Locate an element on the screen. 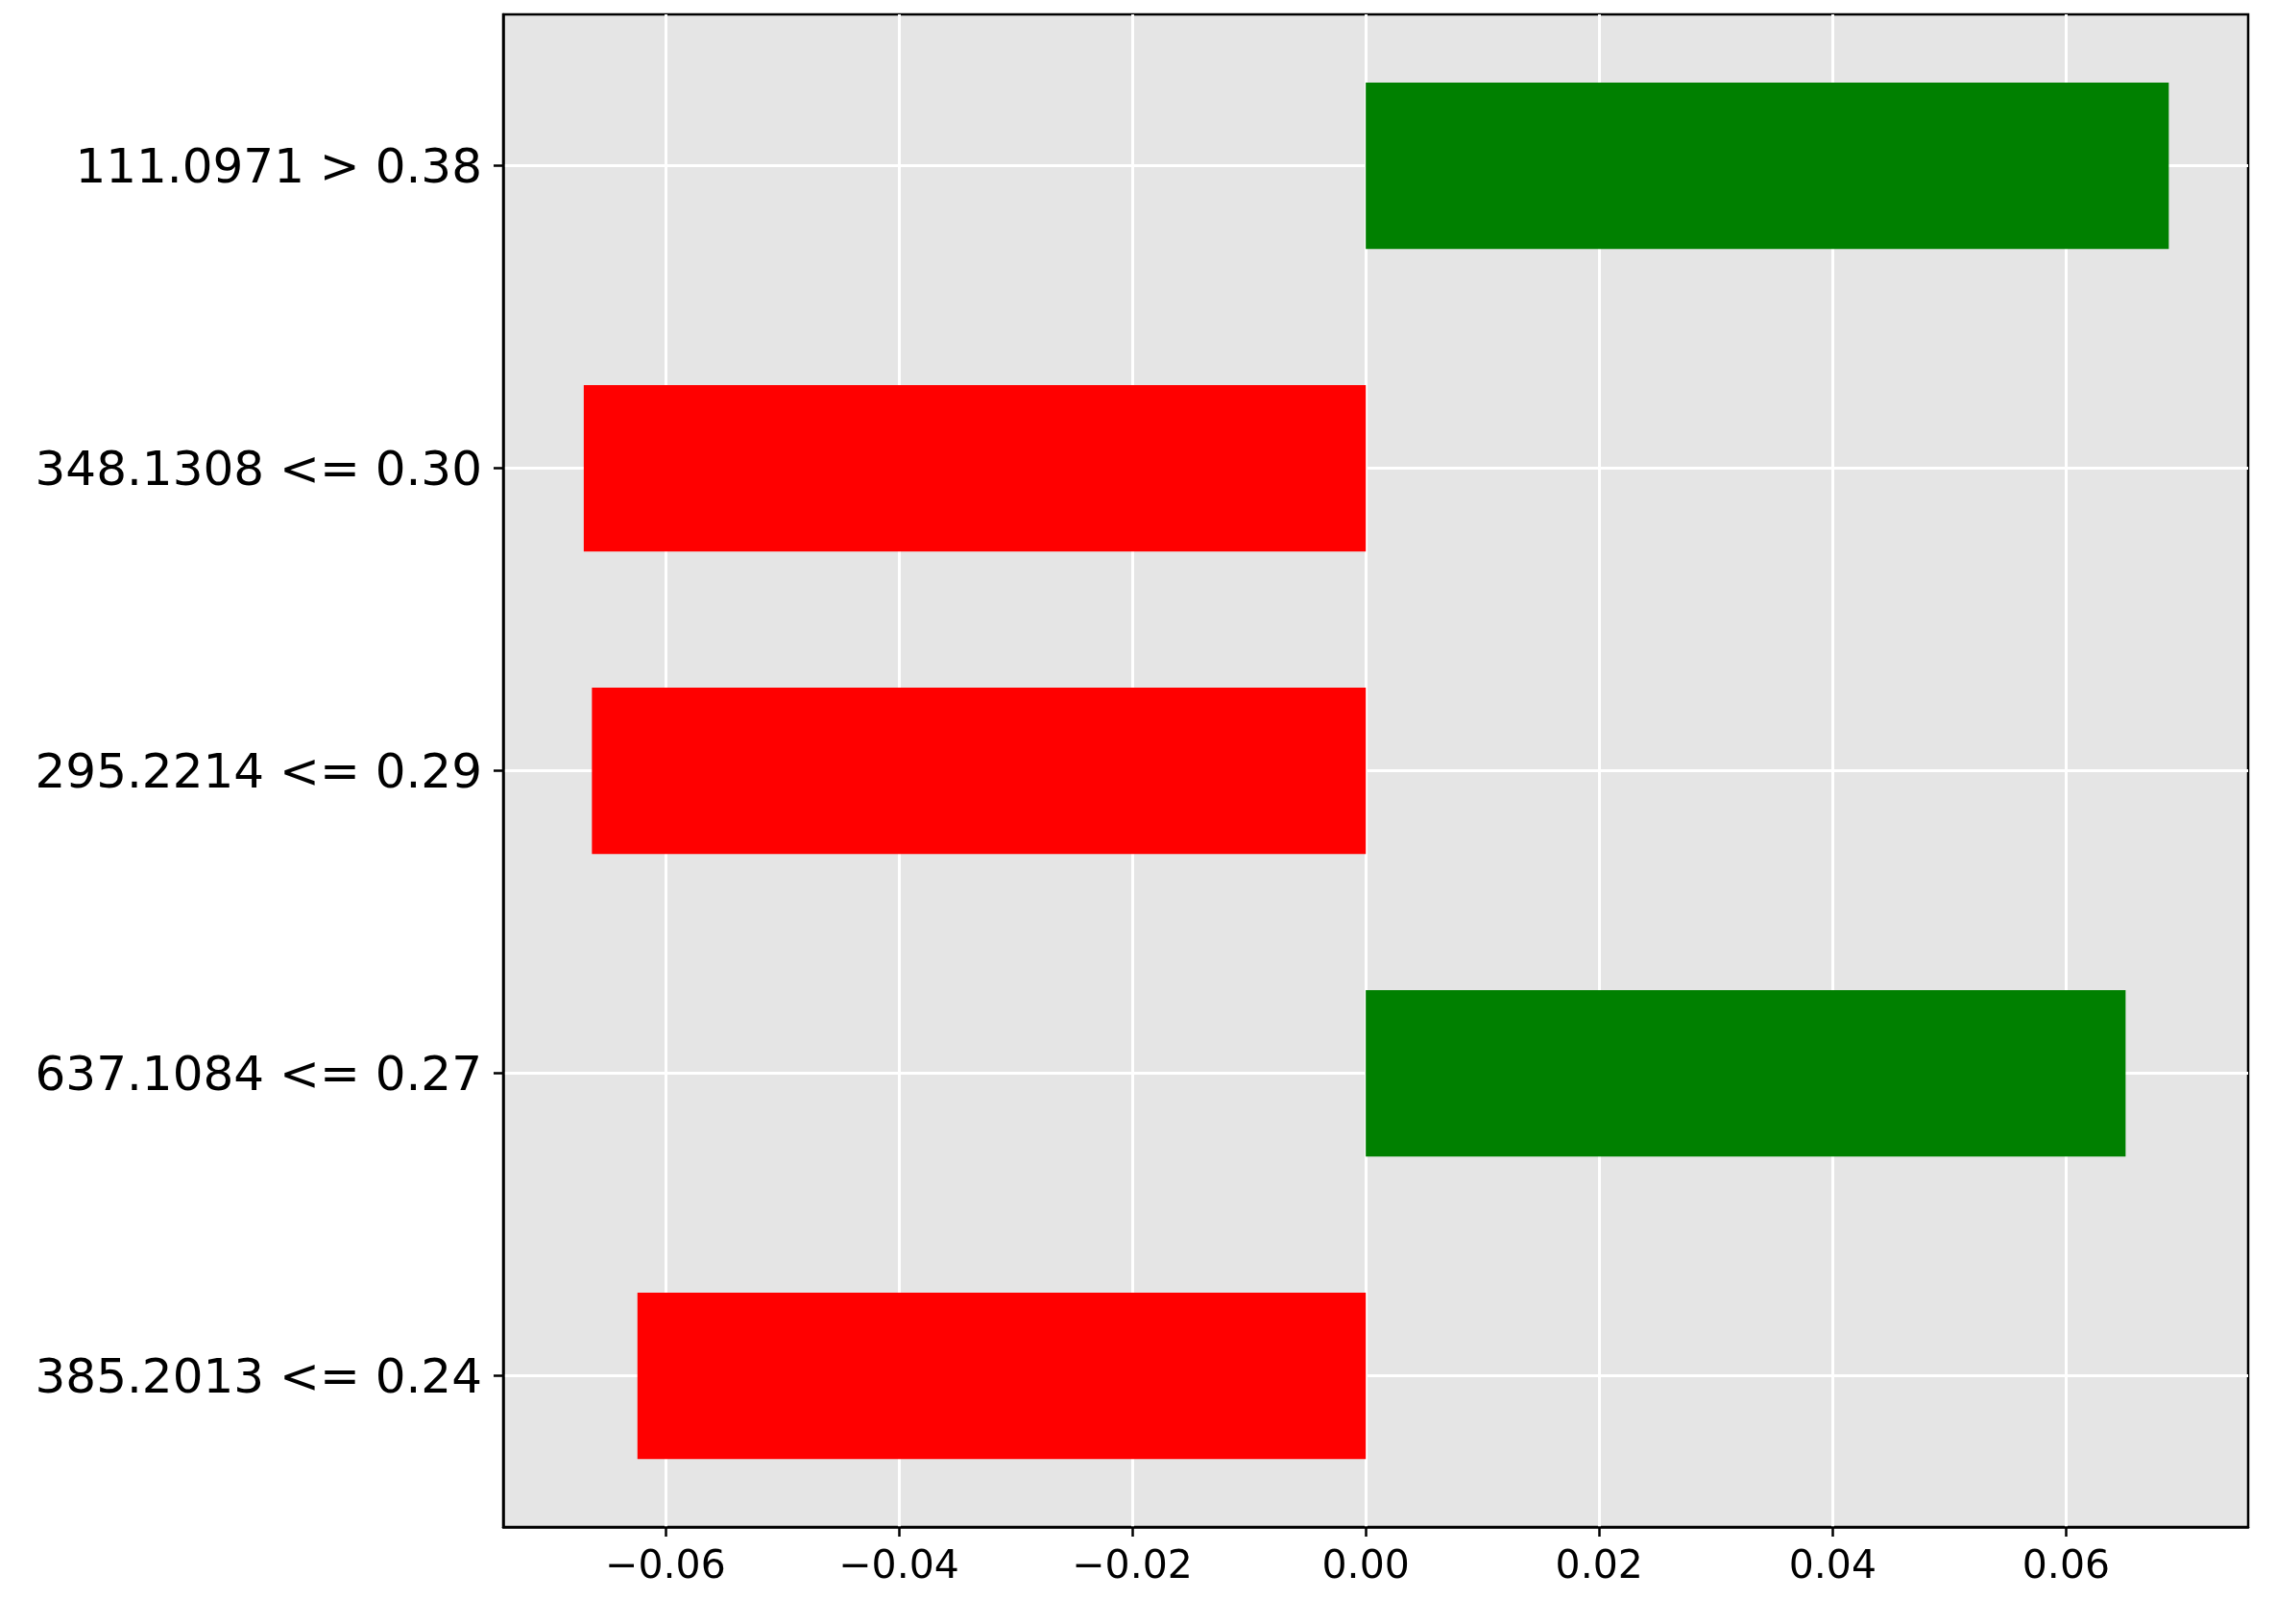  x-tick-label: 0.04 is located at coordinates (1832, 1564).